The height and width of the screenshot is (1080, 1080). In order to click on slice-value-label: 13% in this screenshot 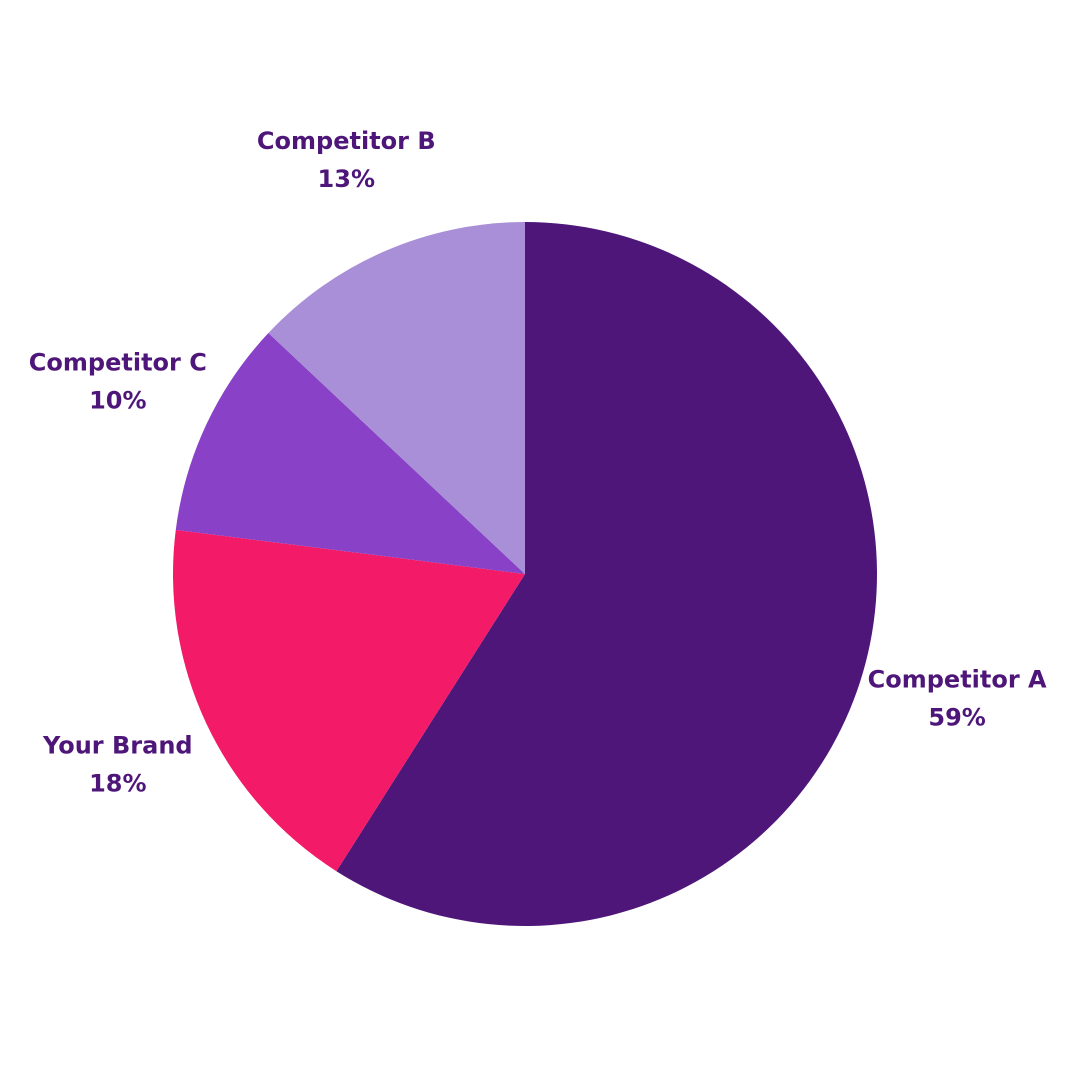, I will do `click(346, 179)`.